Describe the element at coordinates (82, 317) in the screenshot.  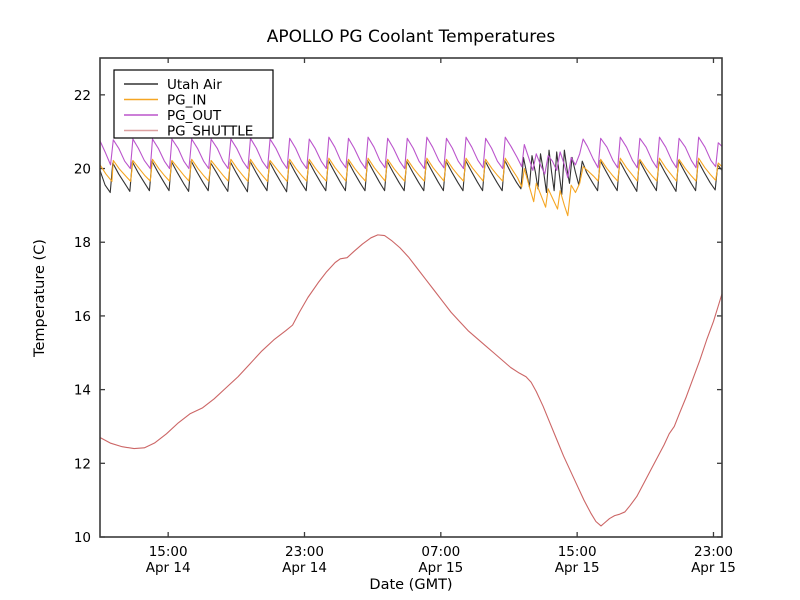
I see `y-tick-label: 16` at that location.